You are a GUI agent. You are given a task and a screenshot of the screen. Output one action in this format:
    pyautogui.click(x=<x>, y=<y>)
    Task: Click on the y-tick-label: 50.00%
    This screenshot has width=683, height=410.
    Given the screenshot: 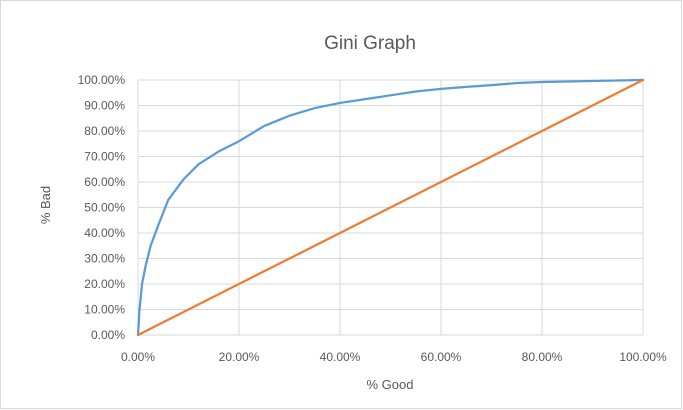 What is the action you would take?
    pyautogui.click(x=104, y=208)
    